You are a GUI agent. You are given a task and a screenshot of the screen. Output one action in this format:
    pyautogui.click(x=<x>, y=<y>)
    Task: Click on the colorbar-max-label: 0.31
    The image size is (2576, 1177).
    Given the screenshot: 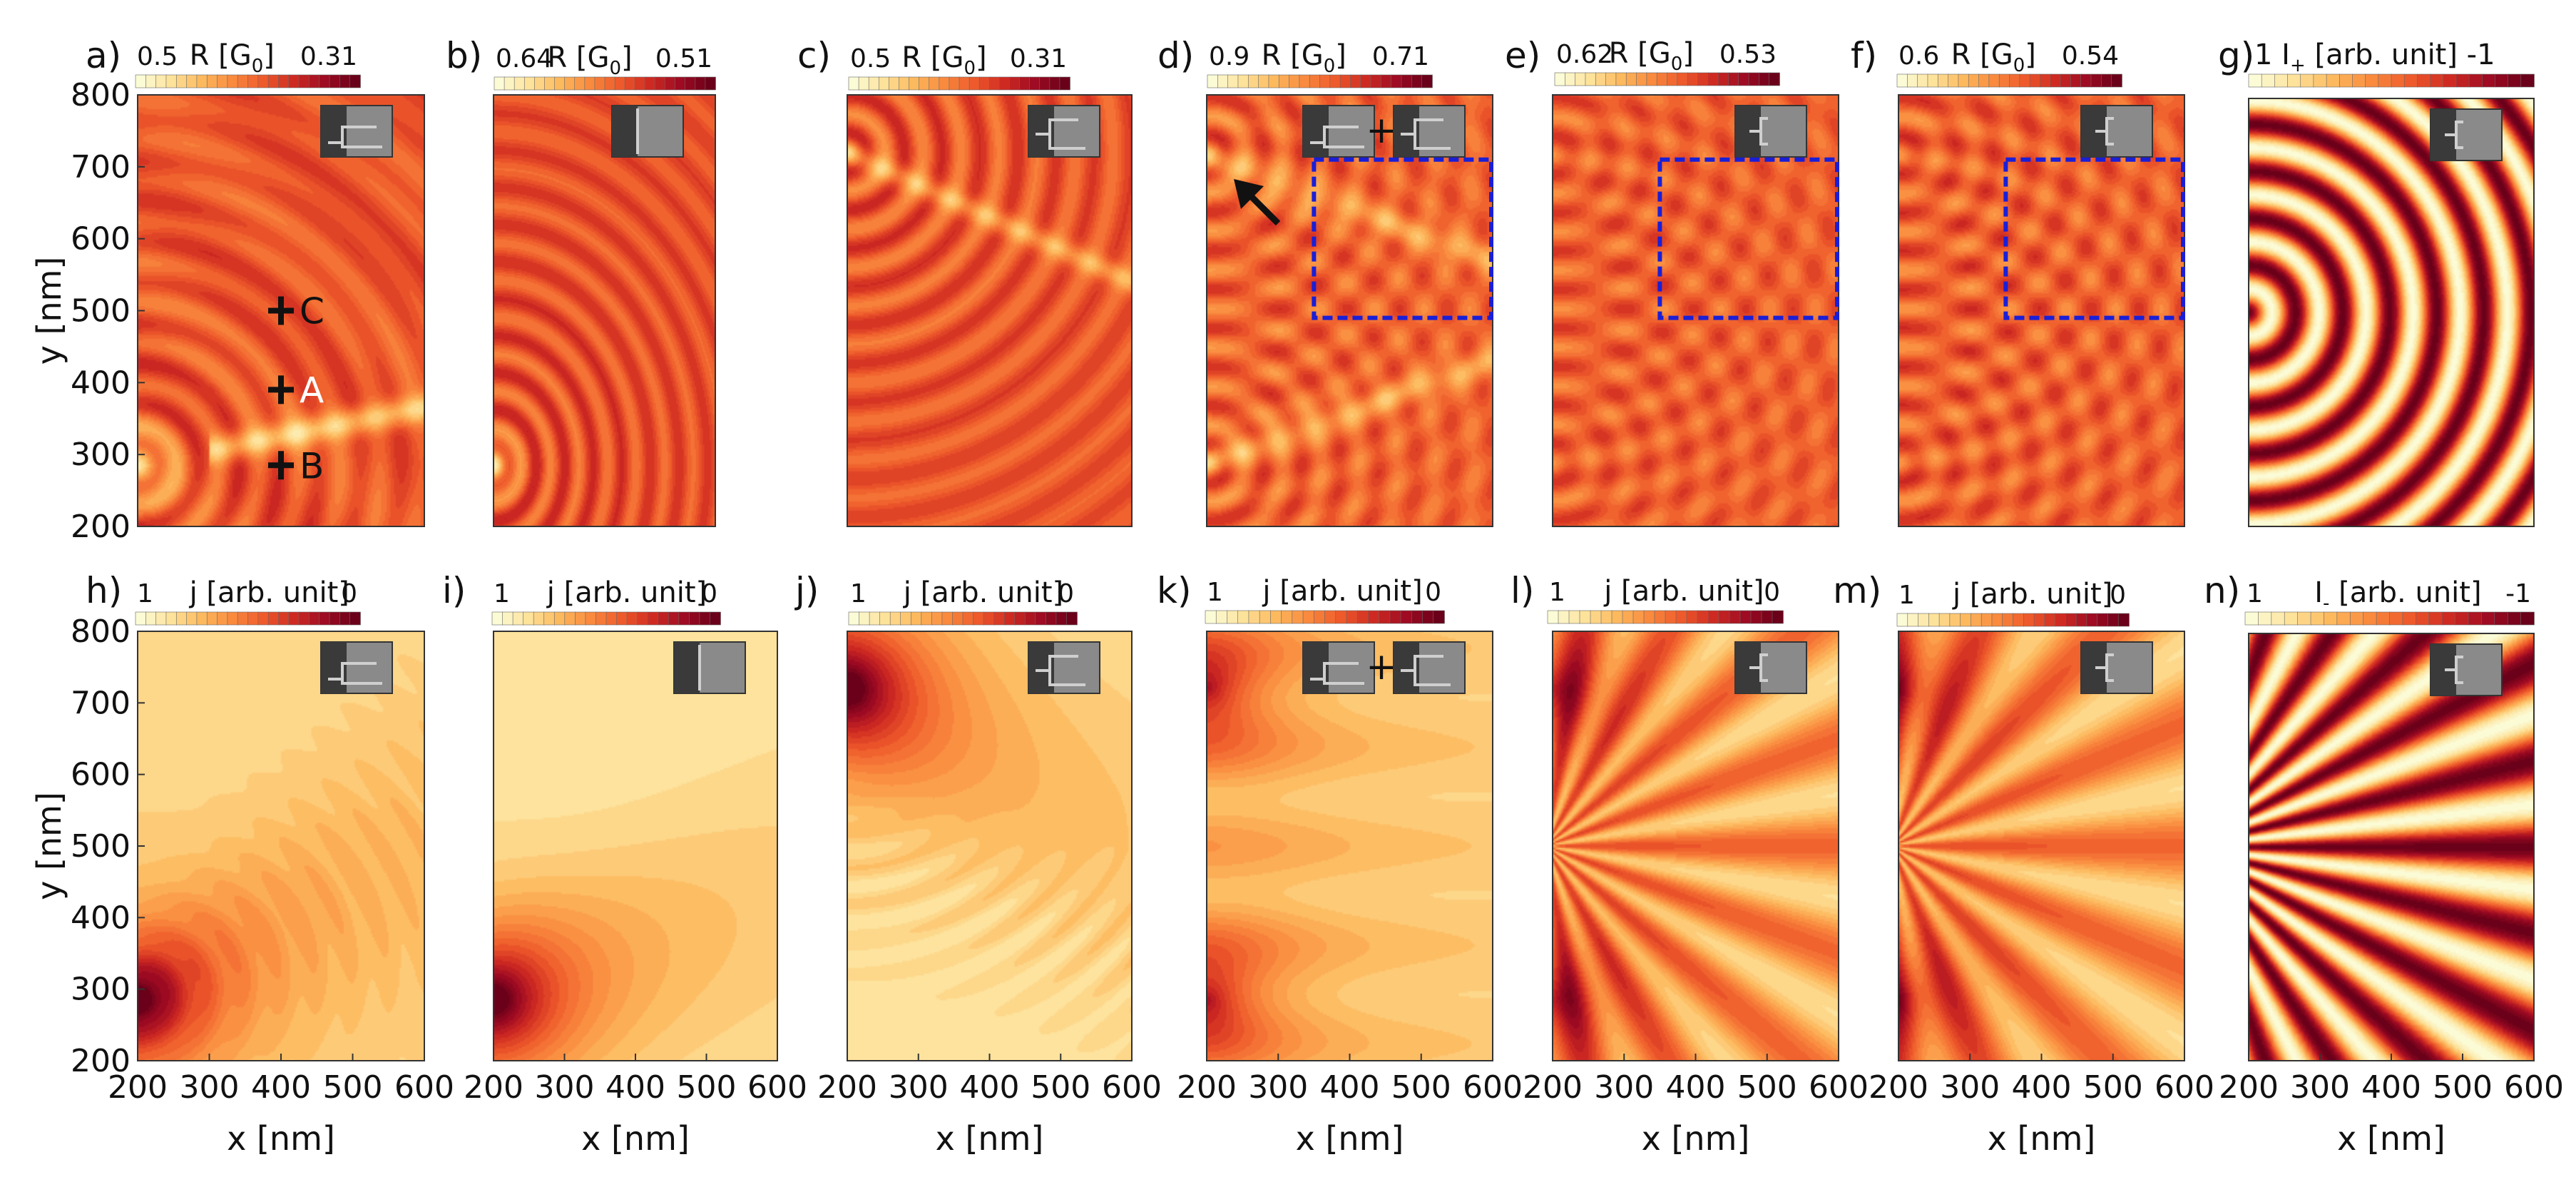 What is the action you would take?
    pyautogui.click(x=329, y=56)
    